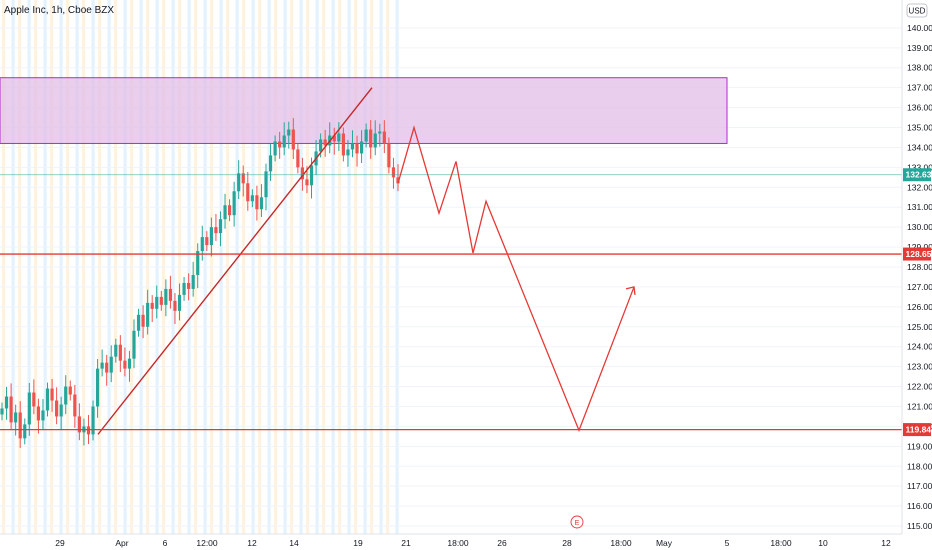 The image size is (932, 550). I want to click on price-axis-bg, so click(917, 275).